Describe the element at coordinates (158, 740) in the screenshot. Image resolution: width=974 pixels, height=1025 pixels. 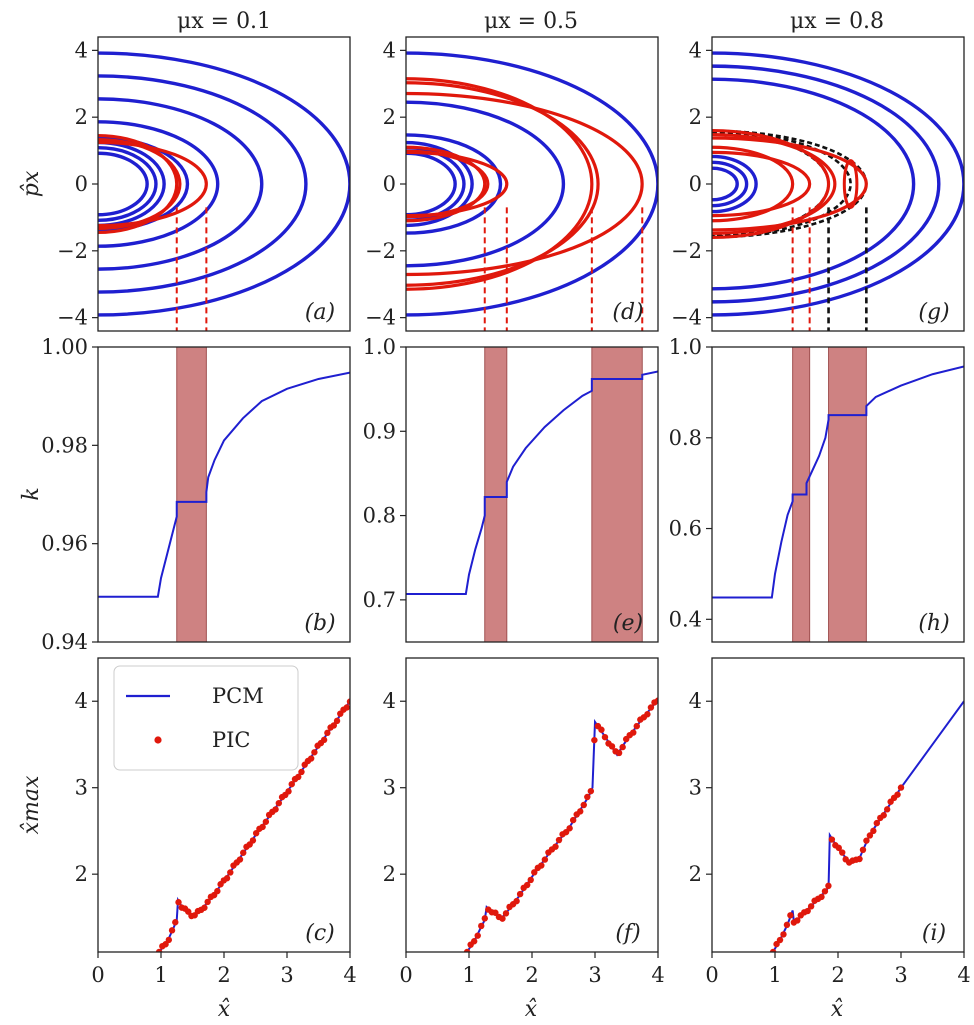
I see `legend-pic-swatch` at that location.